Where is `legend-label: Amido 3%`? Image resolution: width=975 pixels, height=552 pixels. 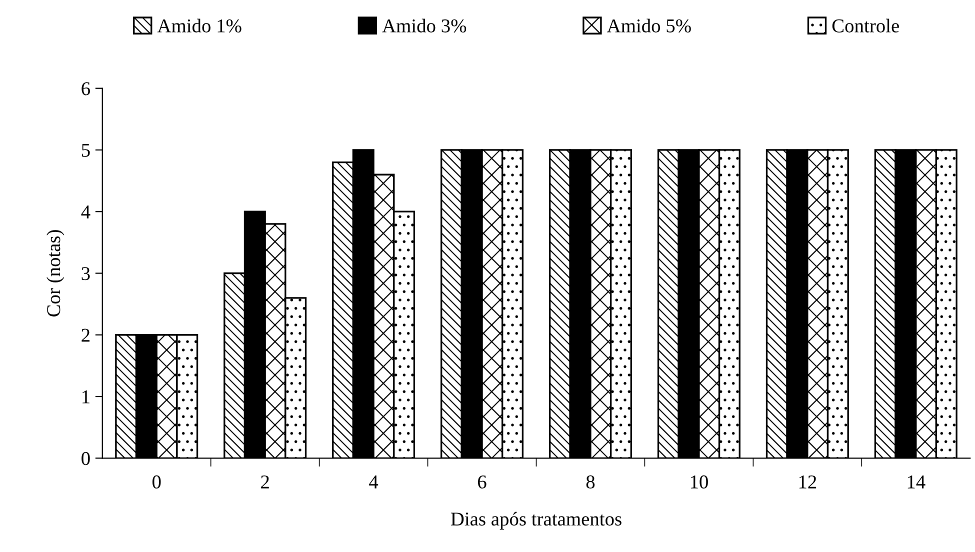 legend-label: Amido 3% is located at coordinates (424, 25).